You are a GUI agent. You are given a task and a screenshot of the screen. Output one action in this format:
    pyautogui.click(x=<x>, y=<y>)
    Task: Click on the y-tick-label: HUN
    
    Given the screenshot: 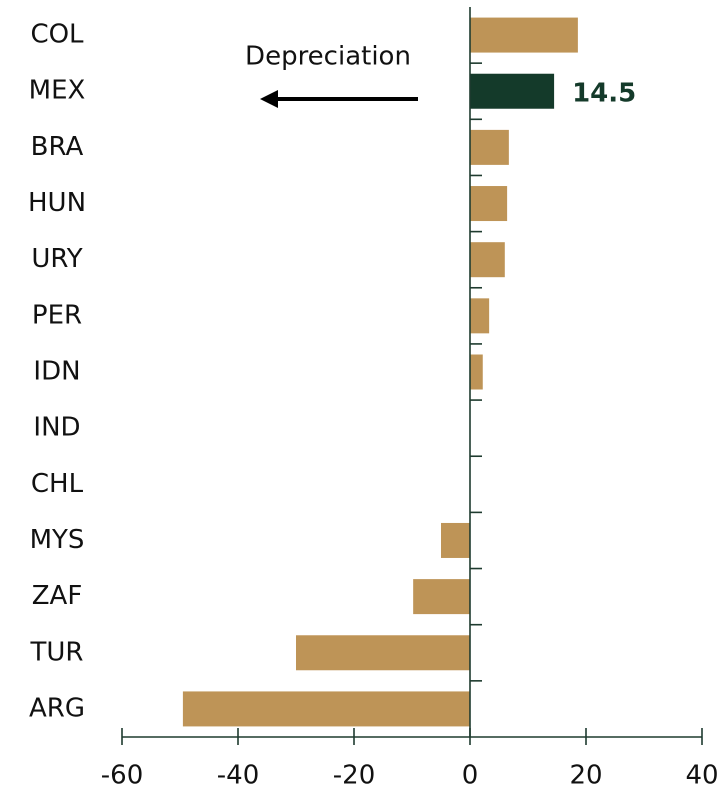 What is the action you would take?
    pyautogui.click(x=57, y=203)
    